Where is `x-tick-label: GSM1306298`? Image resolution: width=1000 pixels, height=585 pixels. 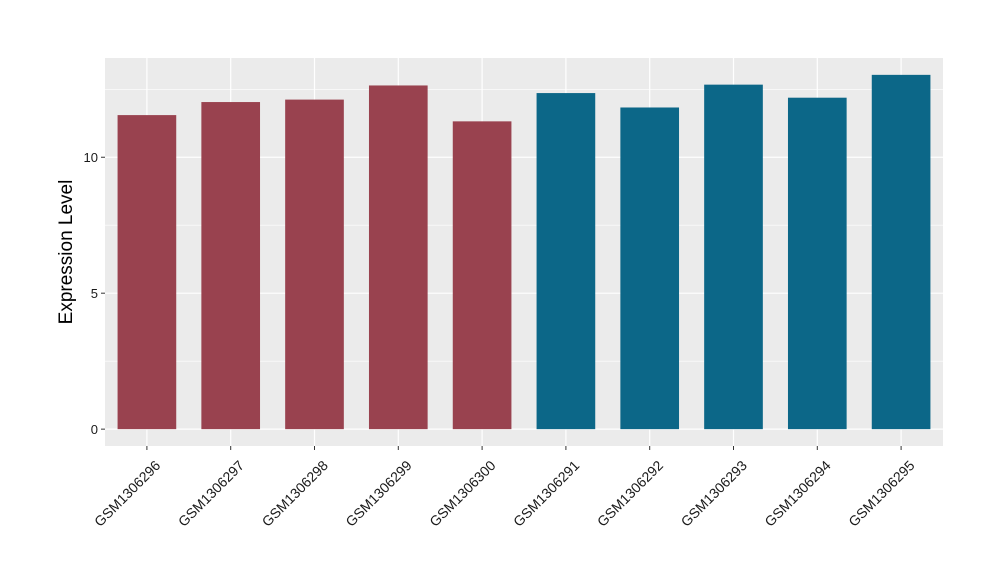 x-tick-label: GSM1306298 is located at coordinates (295, 493).